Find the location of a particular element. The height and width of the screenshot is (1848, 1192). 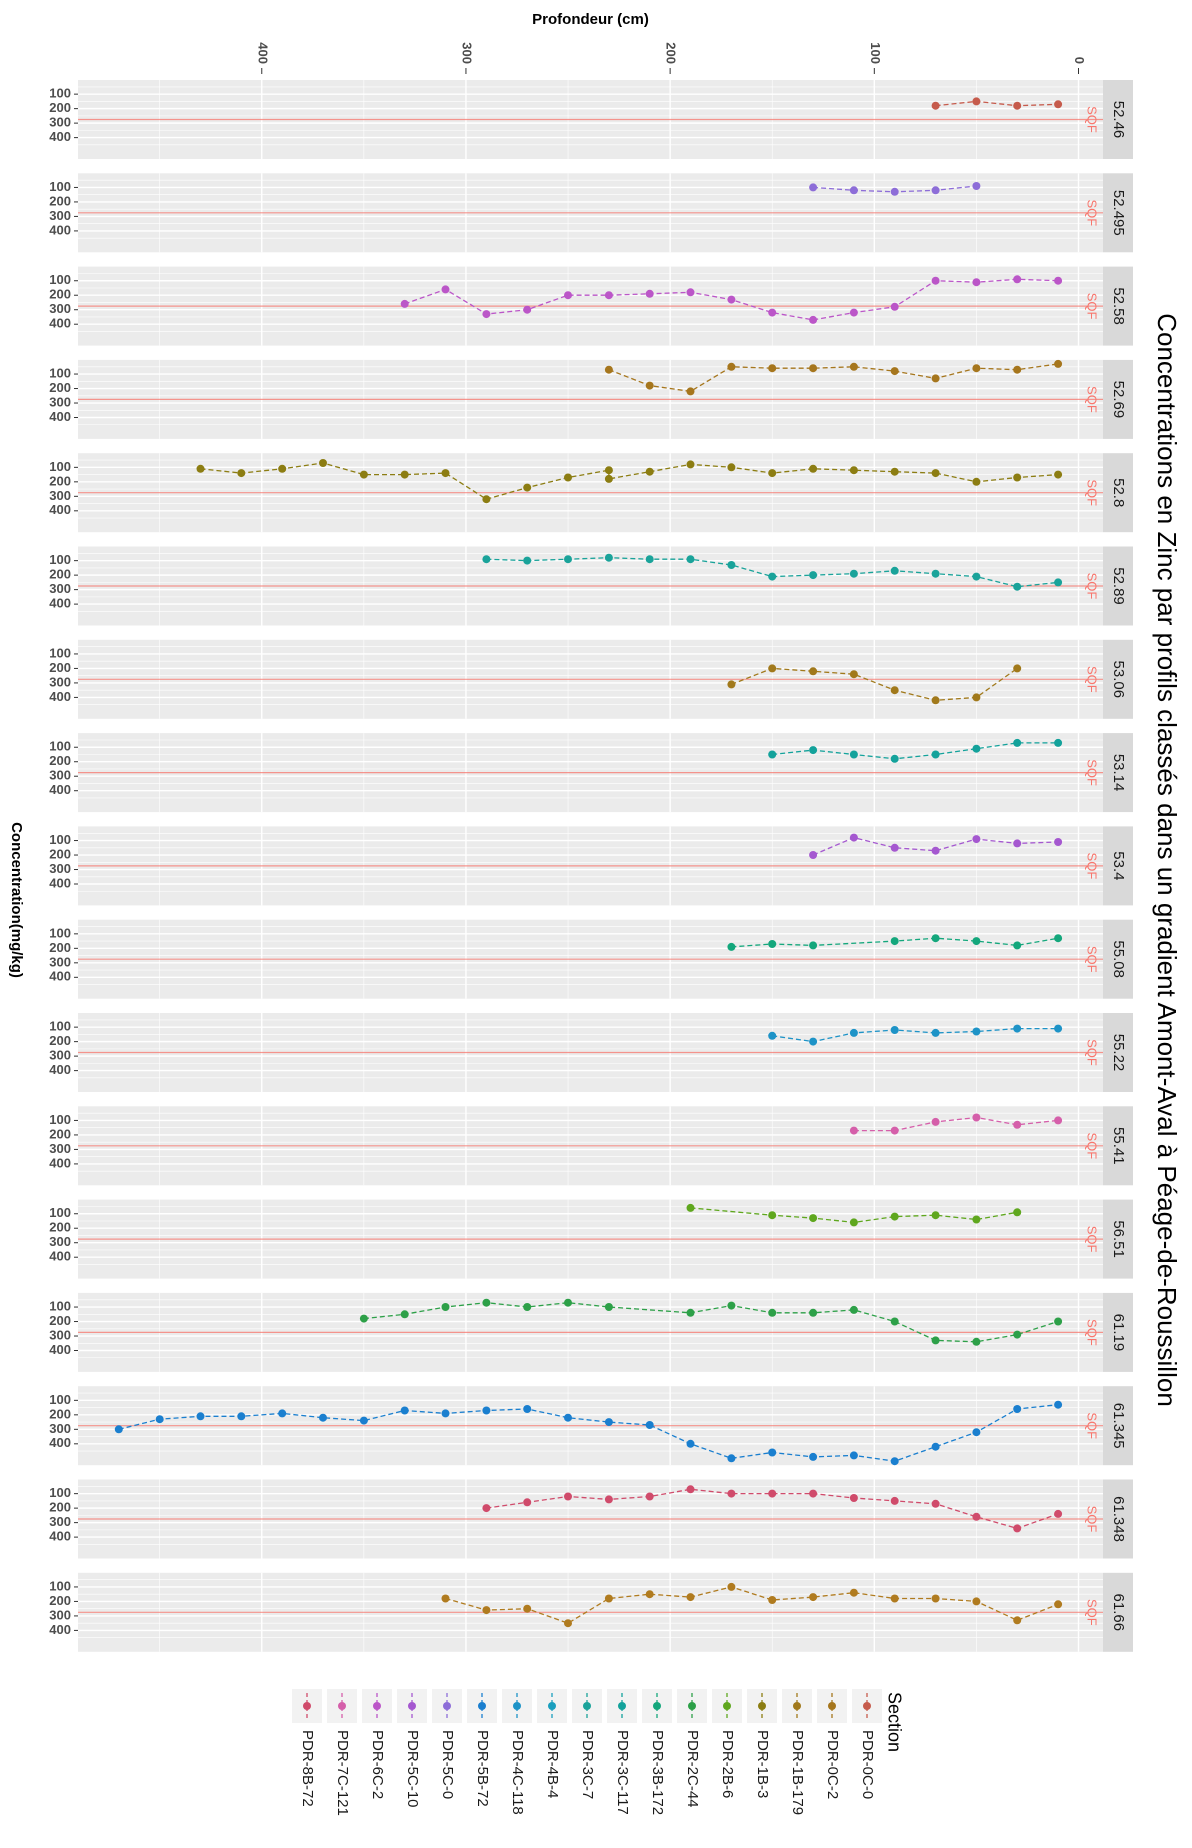

panel-label: 55.41 is located at coordinates (1118, 1146).